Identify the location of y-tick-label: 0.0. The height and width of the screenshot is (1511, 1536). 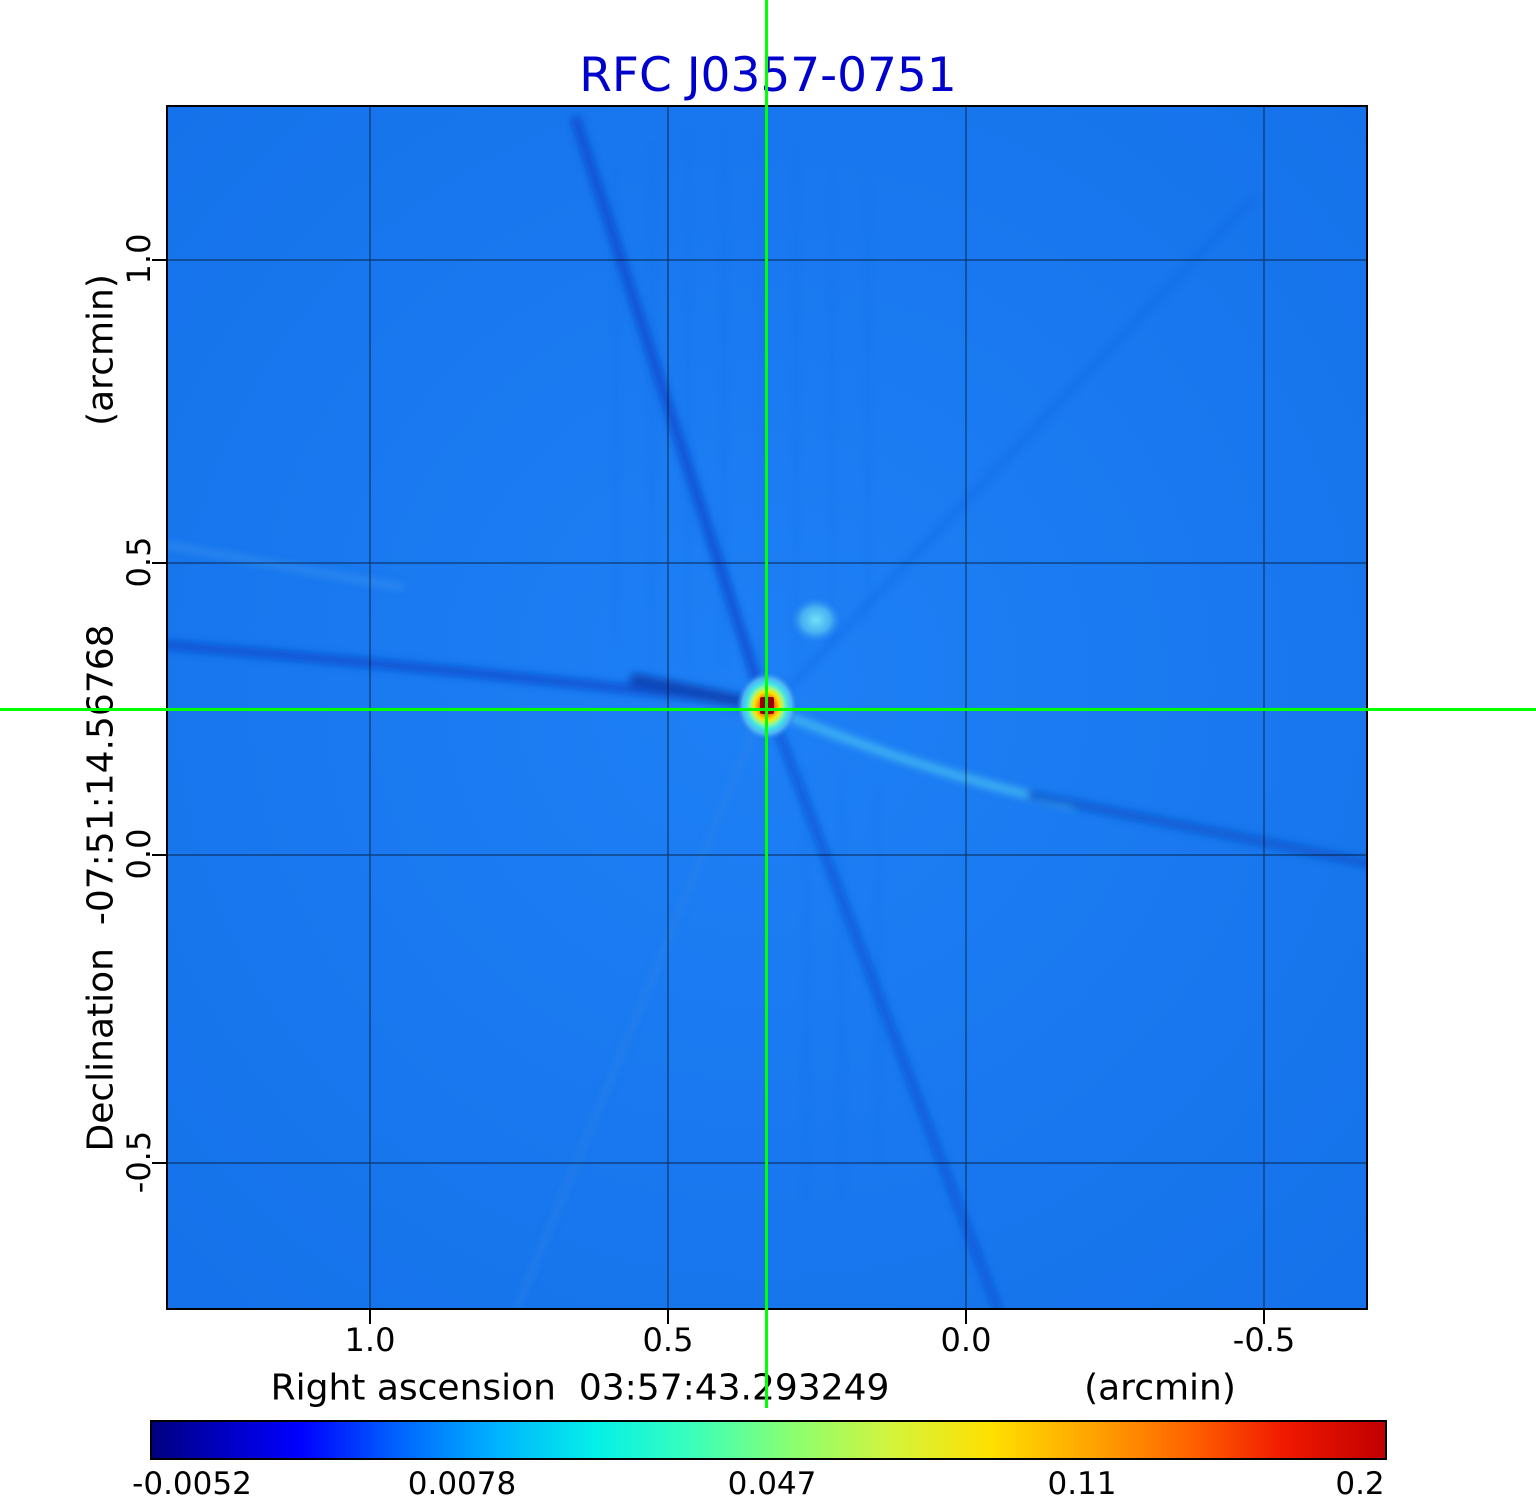
(139, 854).